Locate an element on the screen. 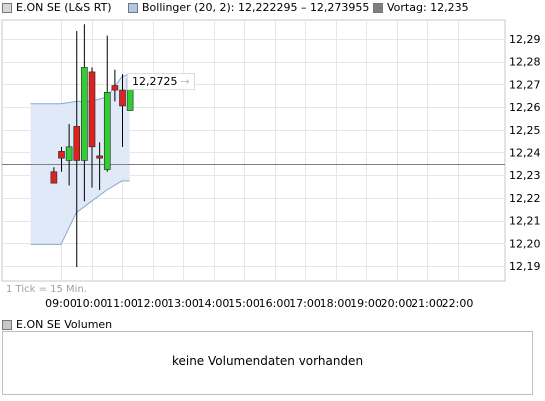 Image resolution: width=545 pixels, height=401 pixels. y-tick-label: 12,20 is located at coordinates (525, 243).